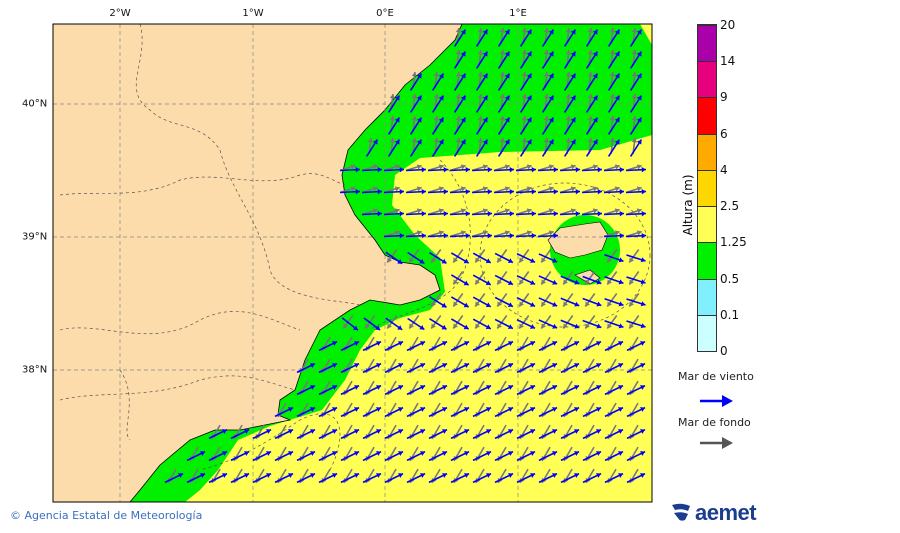 The height and width of the screenshot is (533, 900). What do you see at coordinates (726, 512) in the screenshot?
I see `aemet-logo-text: aemet` at bounding box center [726, 512].